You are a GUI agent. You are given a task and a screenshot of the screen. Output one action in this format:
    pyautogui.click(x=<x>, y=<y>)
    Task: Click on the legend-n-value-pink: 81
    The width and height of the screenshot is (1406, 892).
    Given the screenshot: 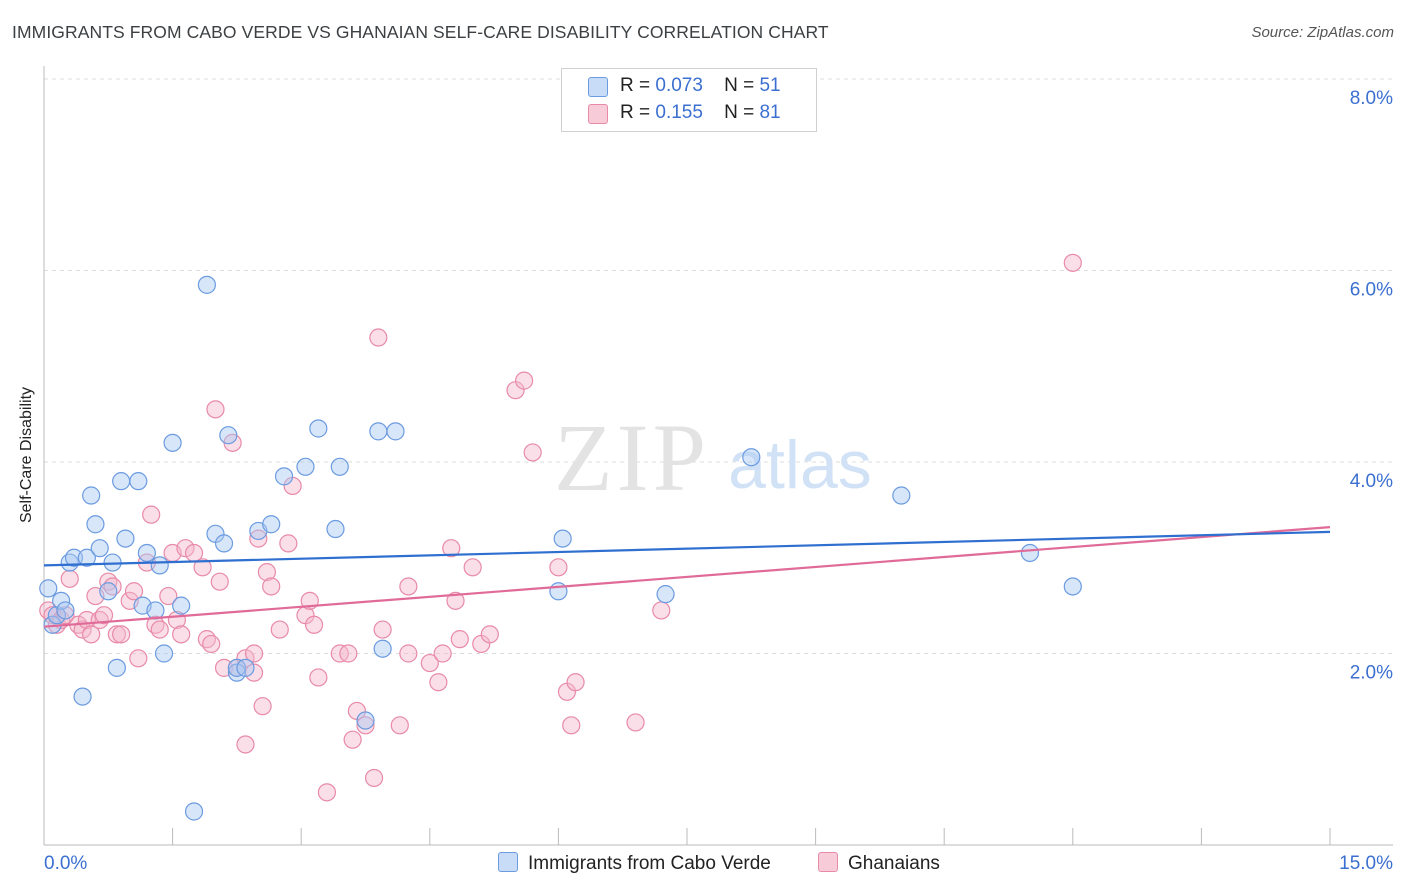 What is the action you would take?
    pyautogui.click(x=770, y=112)
    